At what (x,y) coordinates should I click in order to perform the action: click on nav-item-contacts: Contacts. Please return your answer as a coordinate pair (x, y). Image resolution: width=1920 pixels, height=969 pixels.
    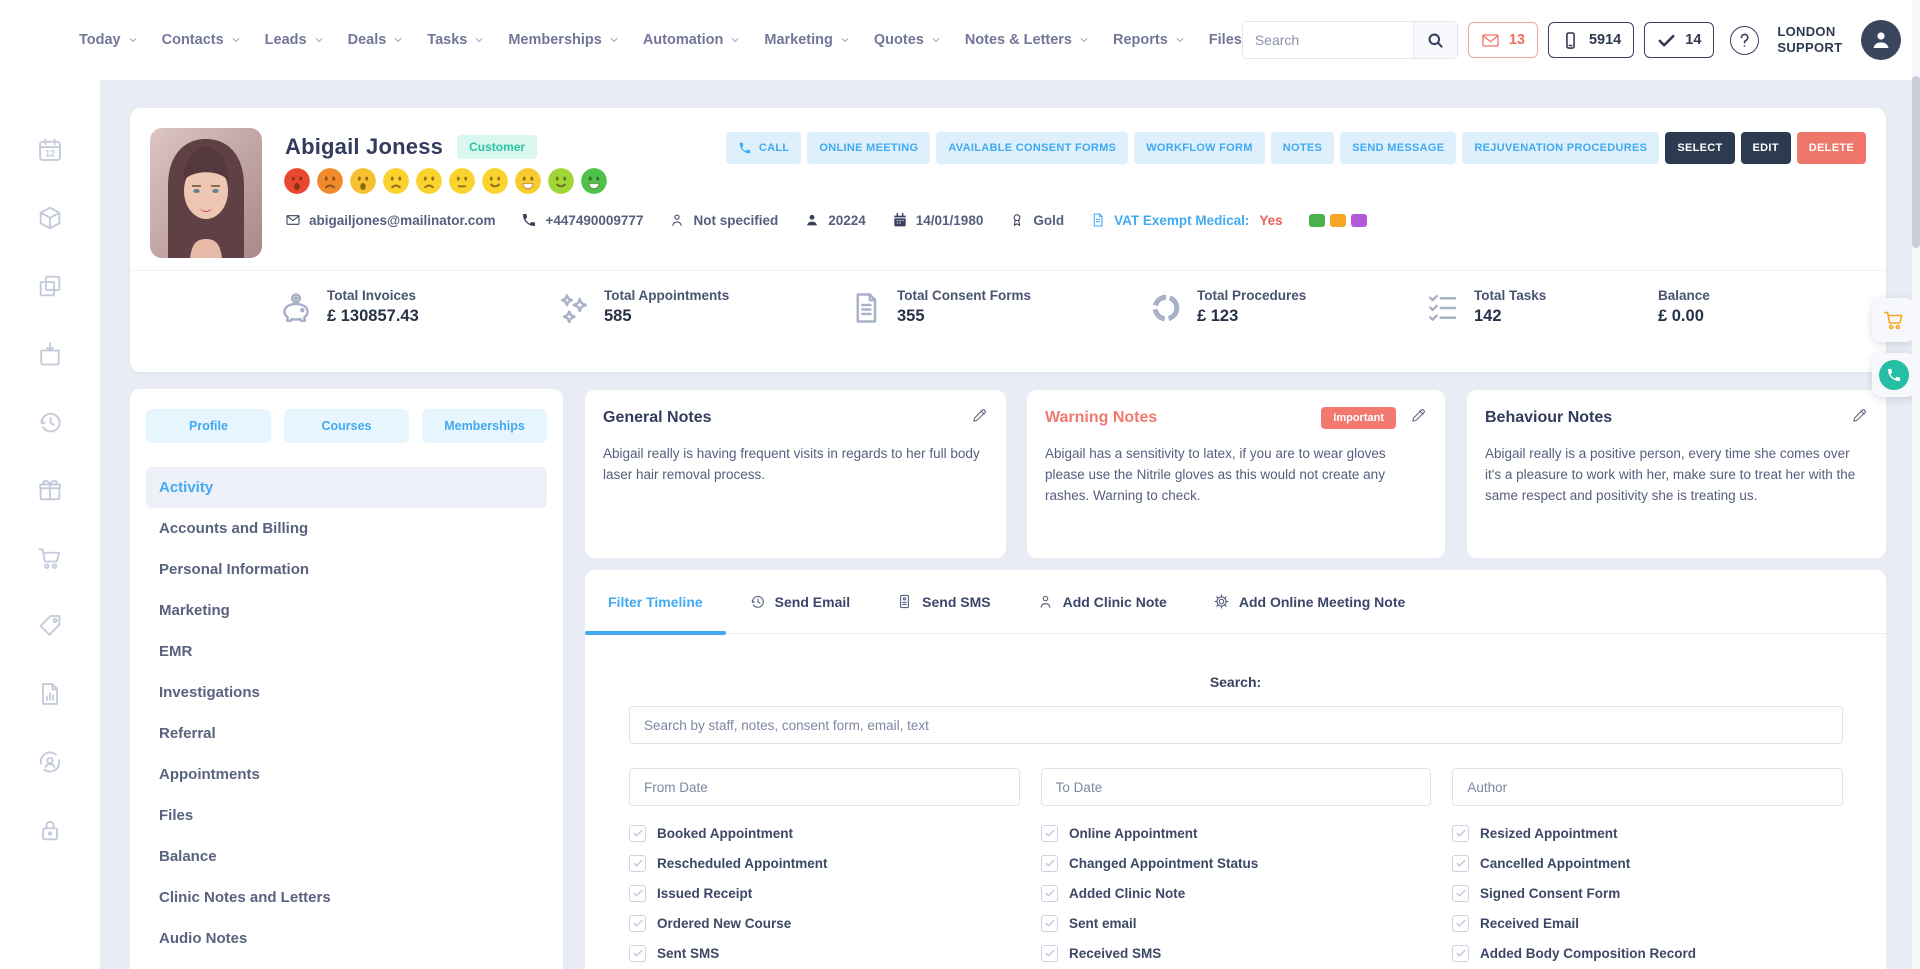
    Looking at the image, I should click on (201, 40).